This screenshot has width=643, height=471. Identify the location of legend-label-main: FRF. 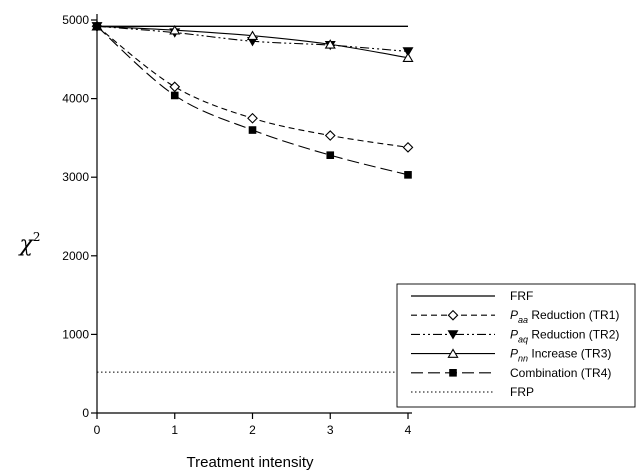
(521, 296).